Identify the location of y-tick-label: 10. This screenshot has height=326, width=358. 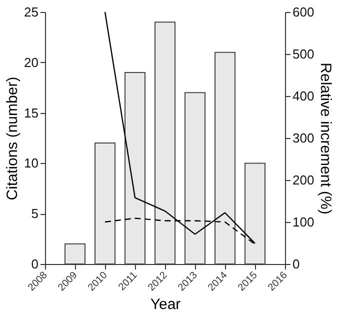
(31, 163).